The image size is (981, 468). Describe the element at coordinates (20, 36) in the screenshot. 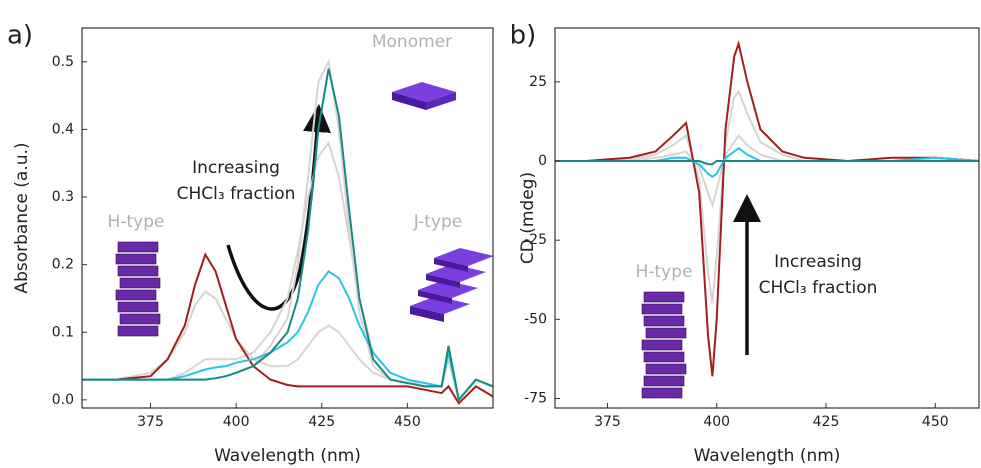

I see `annotation: a)` at that location.